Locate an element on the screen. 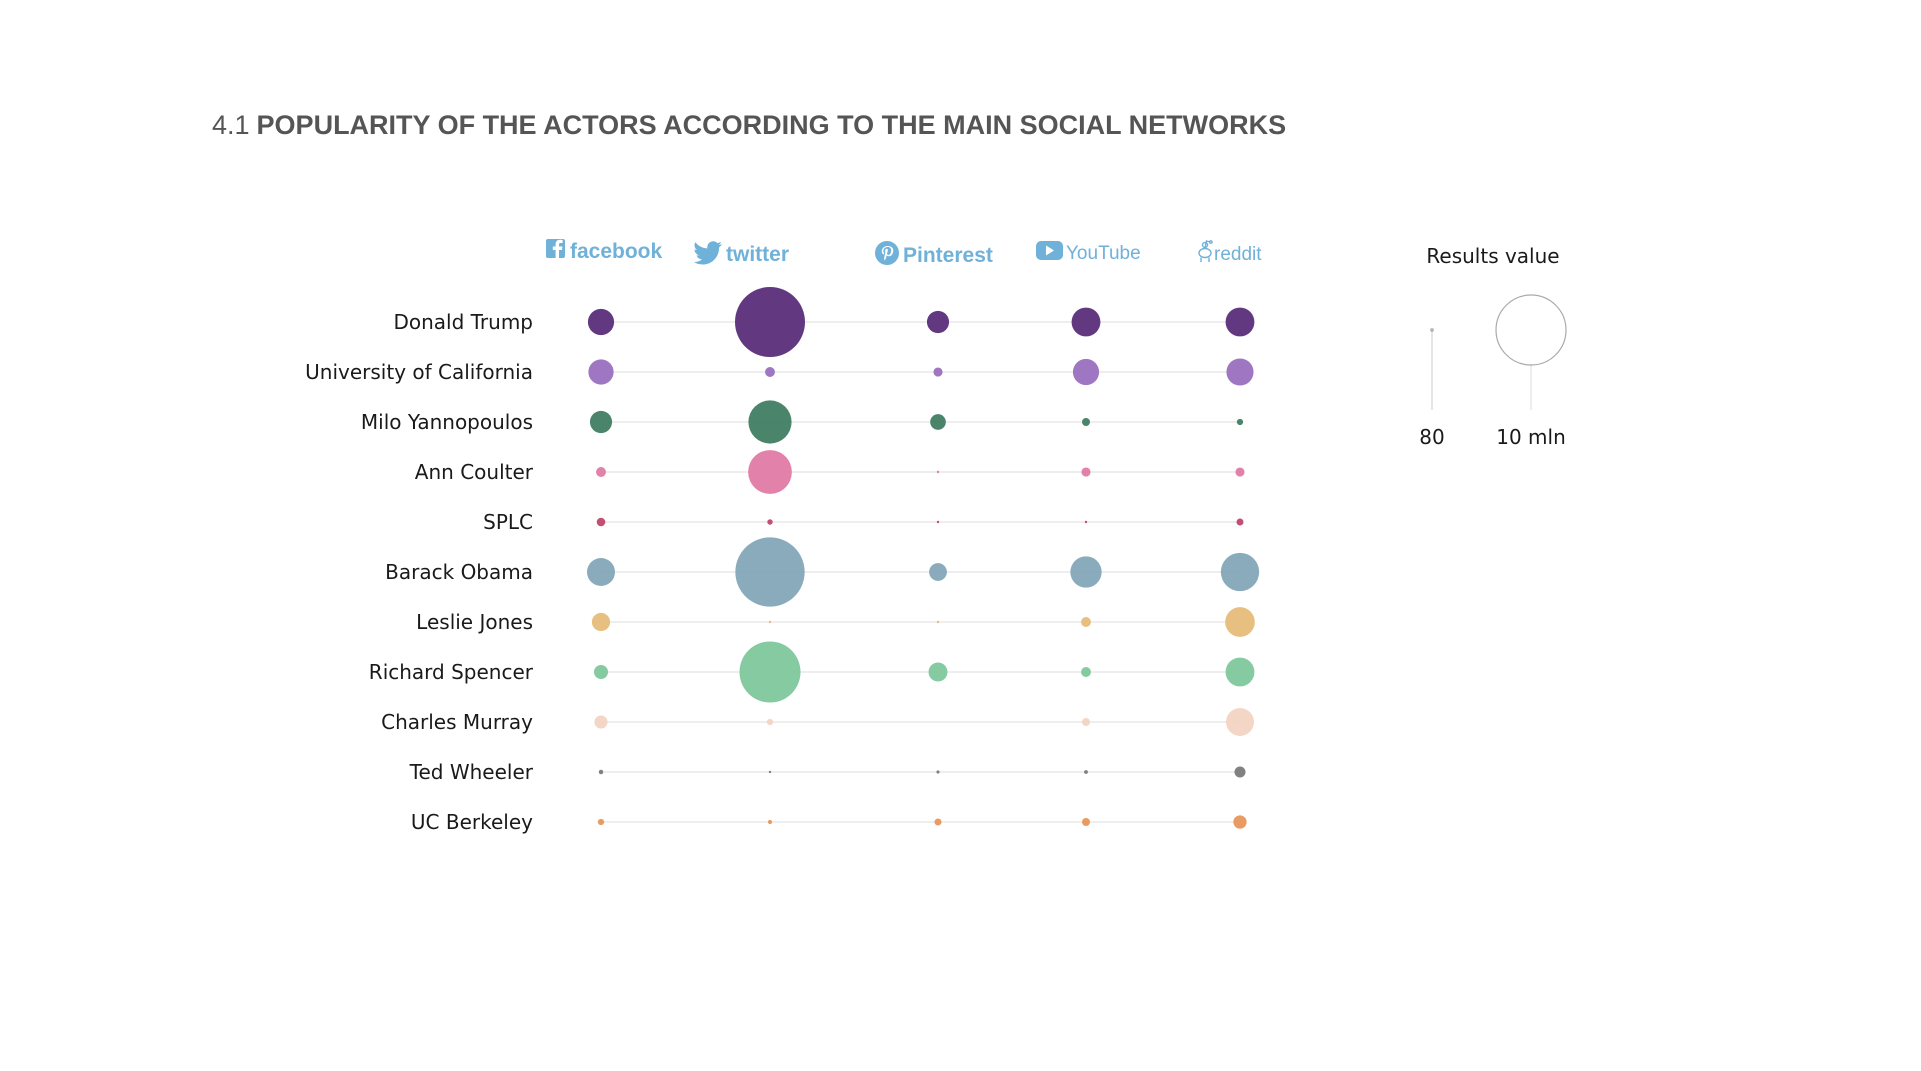 The height and width of the screenshot is (1071, 1921). bubble-milo-yannopoulos-facebook is located at coordinates (601, 422).